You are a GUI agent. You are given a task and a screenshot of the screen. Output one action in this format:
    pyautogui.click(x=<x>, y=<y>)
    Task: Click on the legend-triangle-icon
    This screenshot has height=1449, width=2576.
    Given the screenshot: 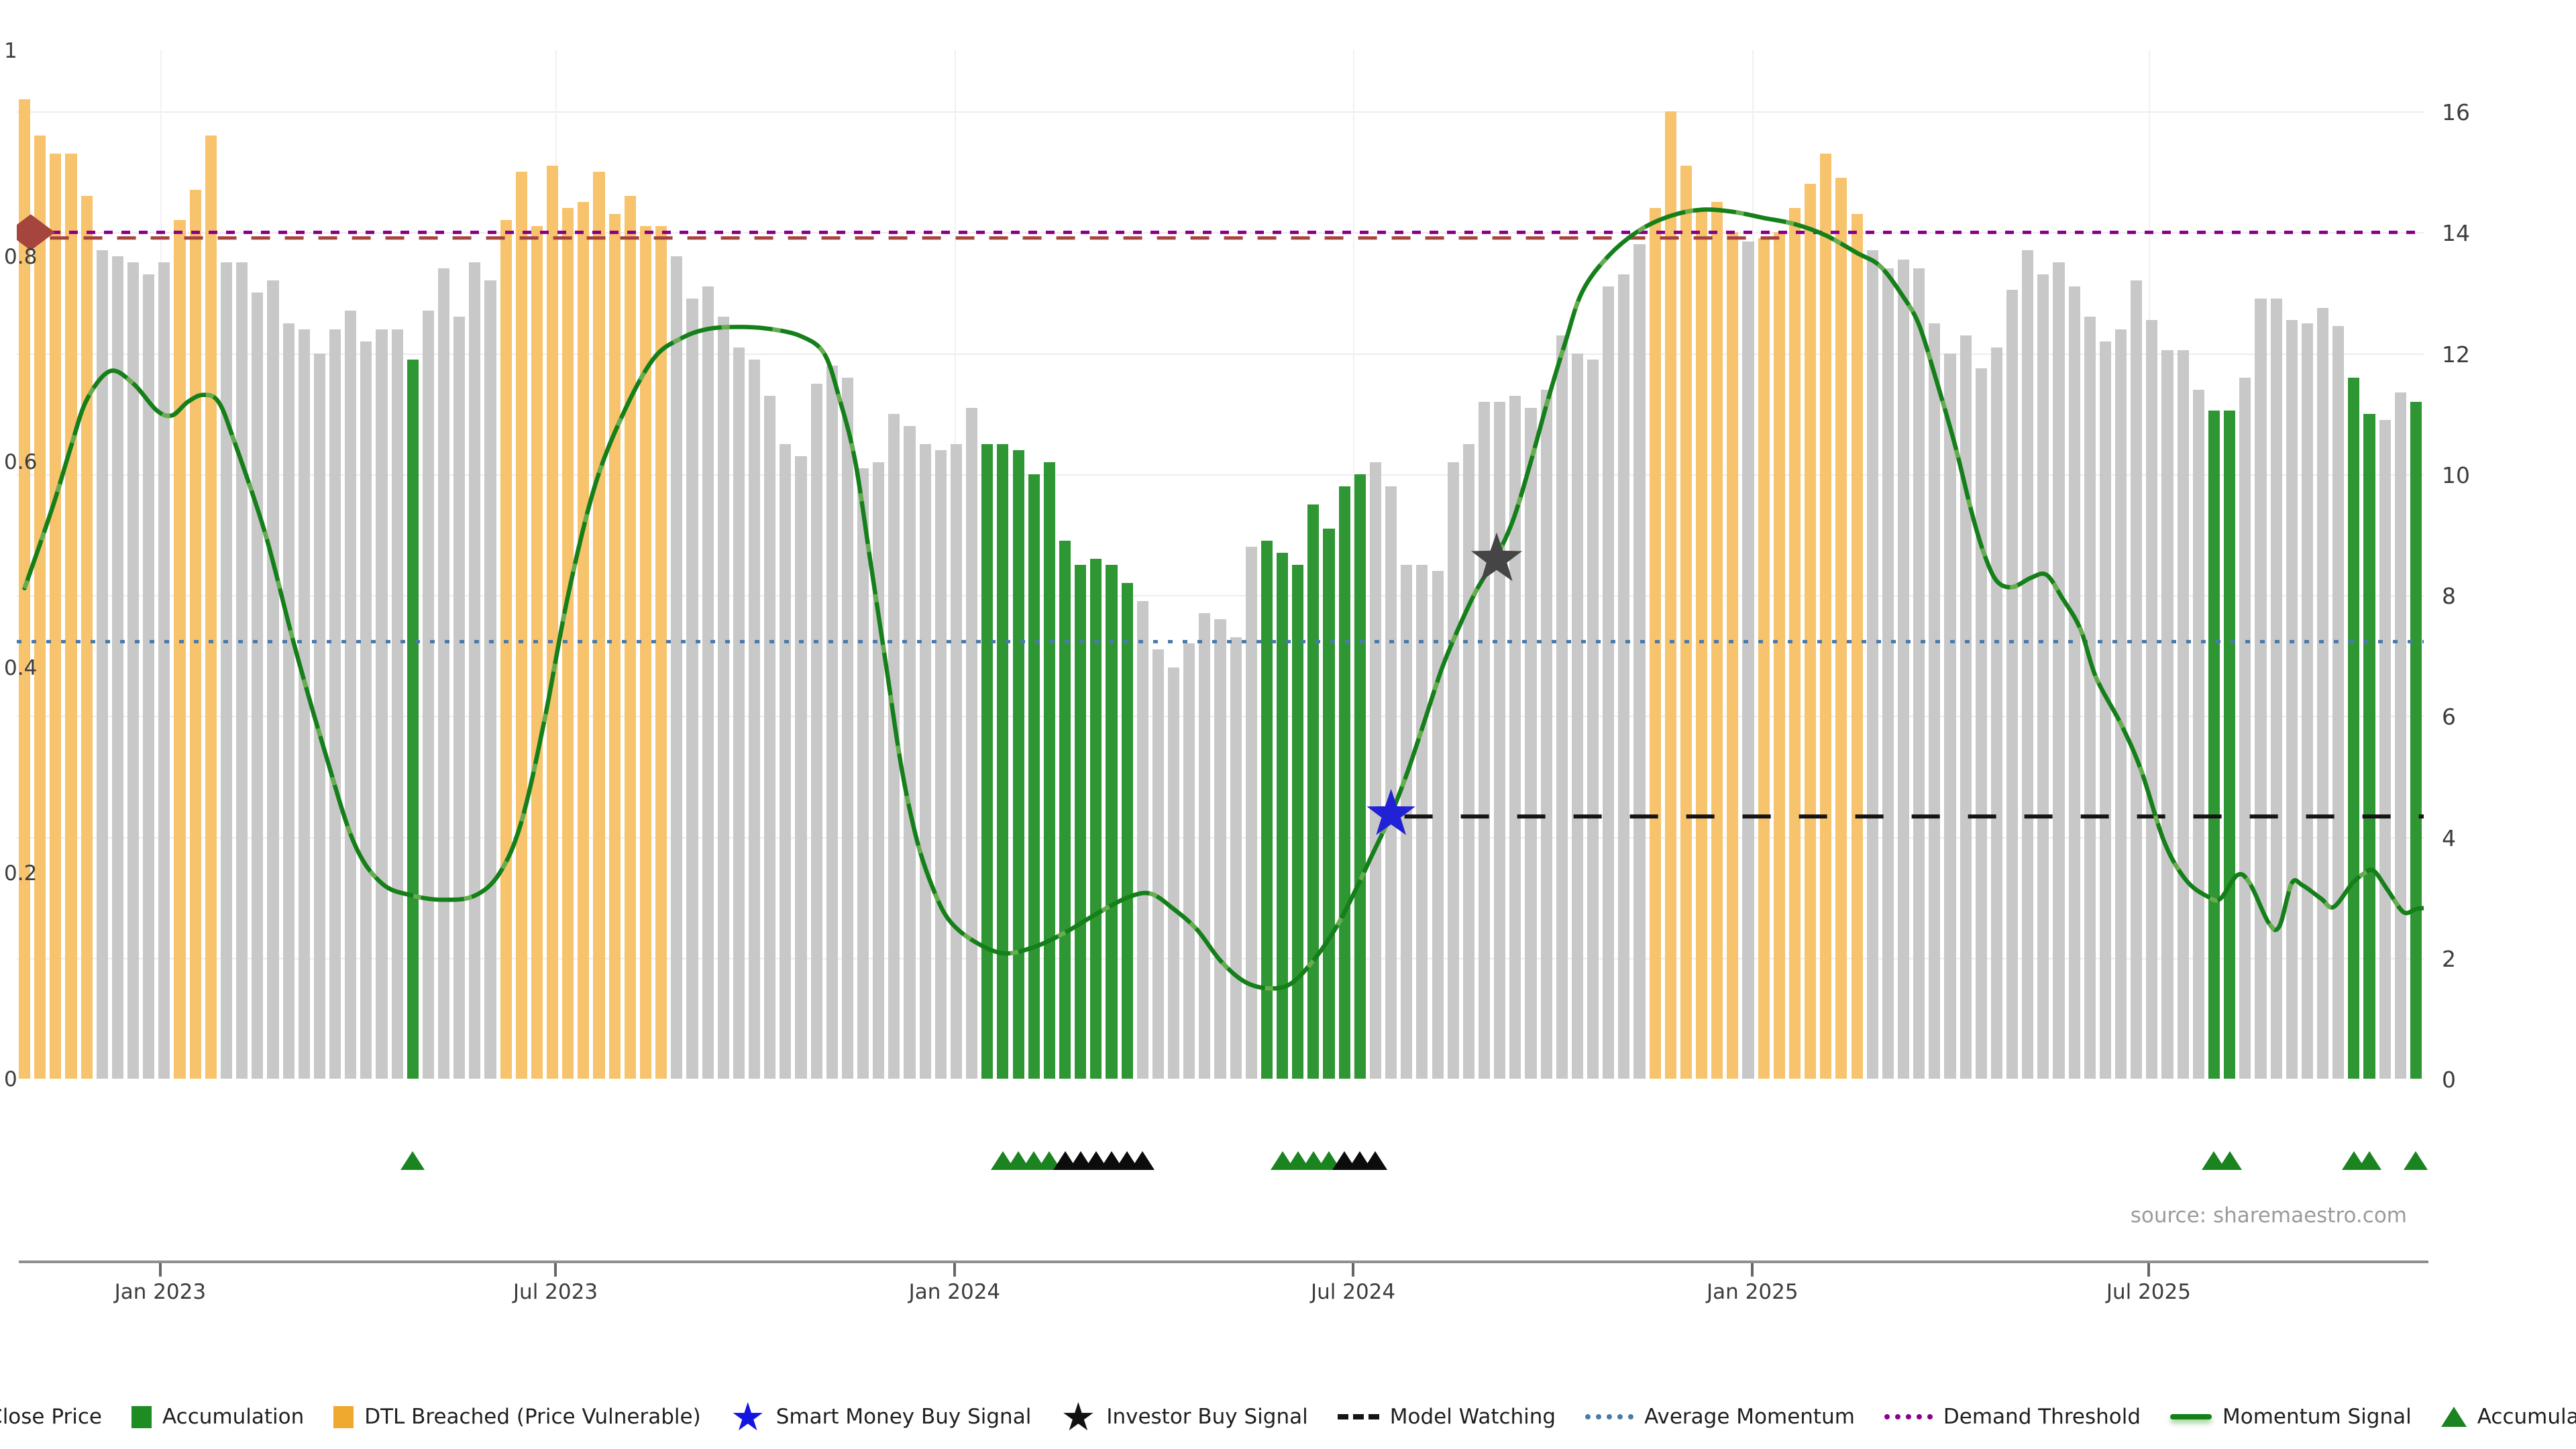 What is the action you would take?
    pyautogui.click(x=2453, y=1417)
    